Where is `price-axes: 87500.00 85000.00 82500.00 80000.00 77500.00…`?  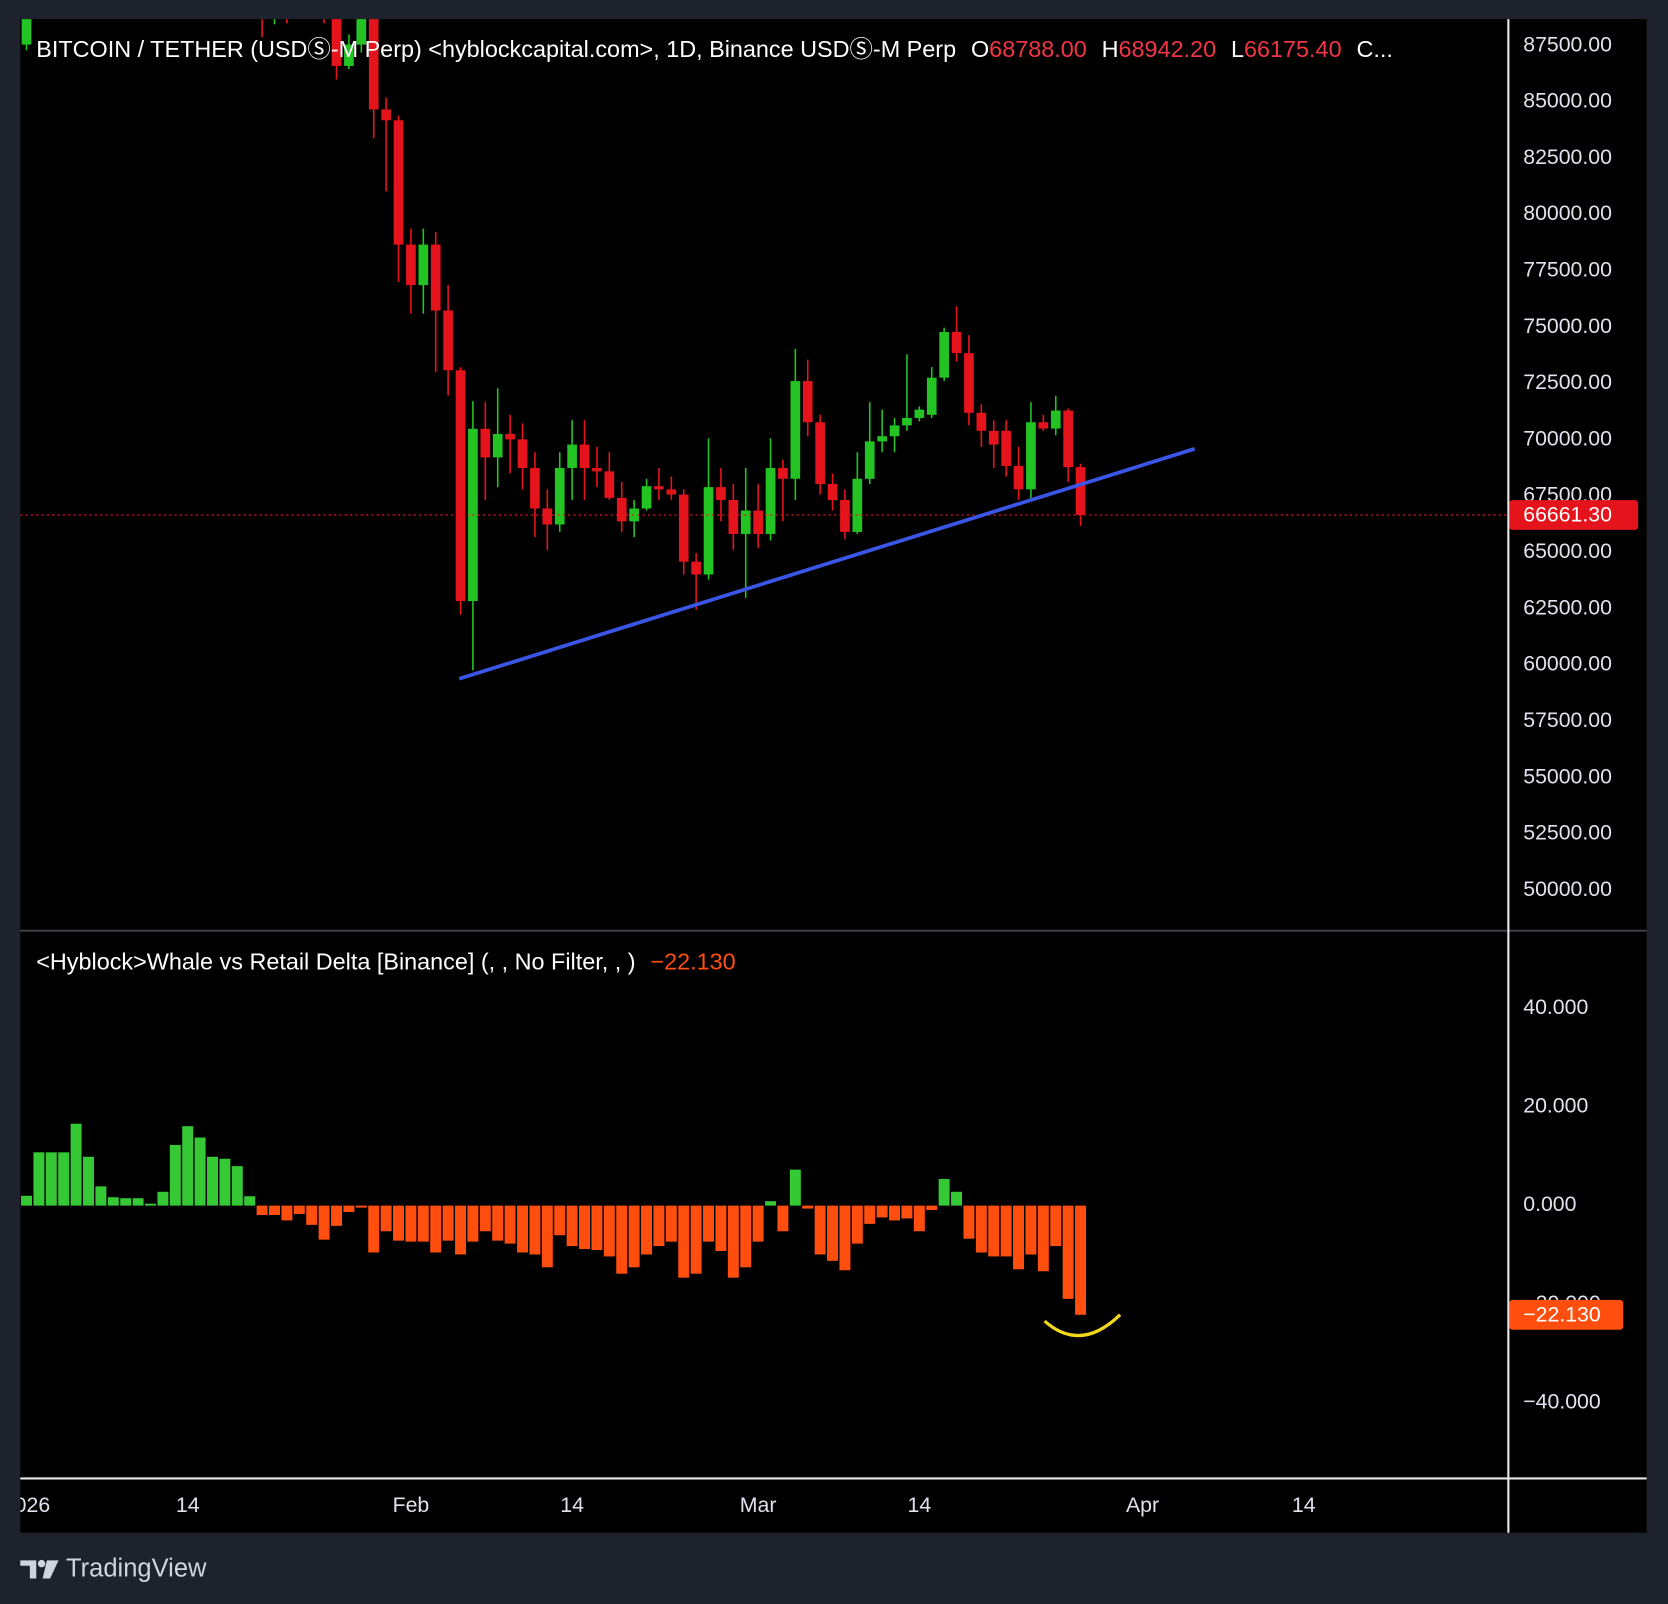
price-axes: 87500.00 85000.00 82500.00 80000.00 77500.00… is located at coordinates (1574, 723).